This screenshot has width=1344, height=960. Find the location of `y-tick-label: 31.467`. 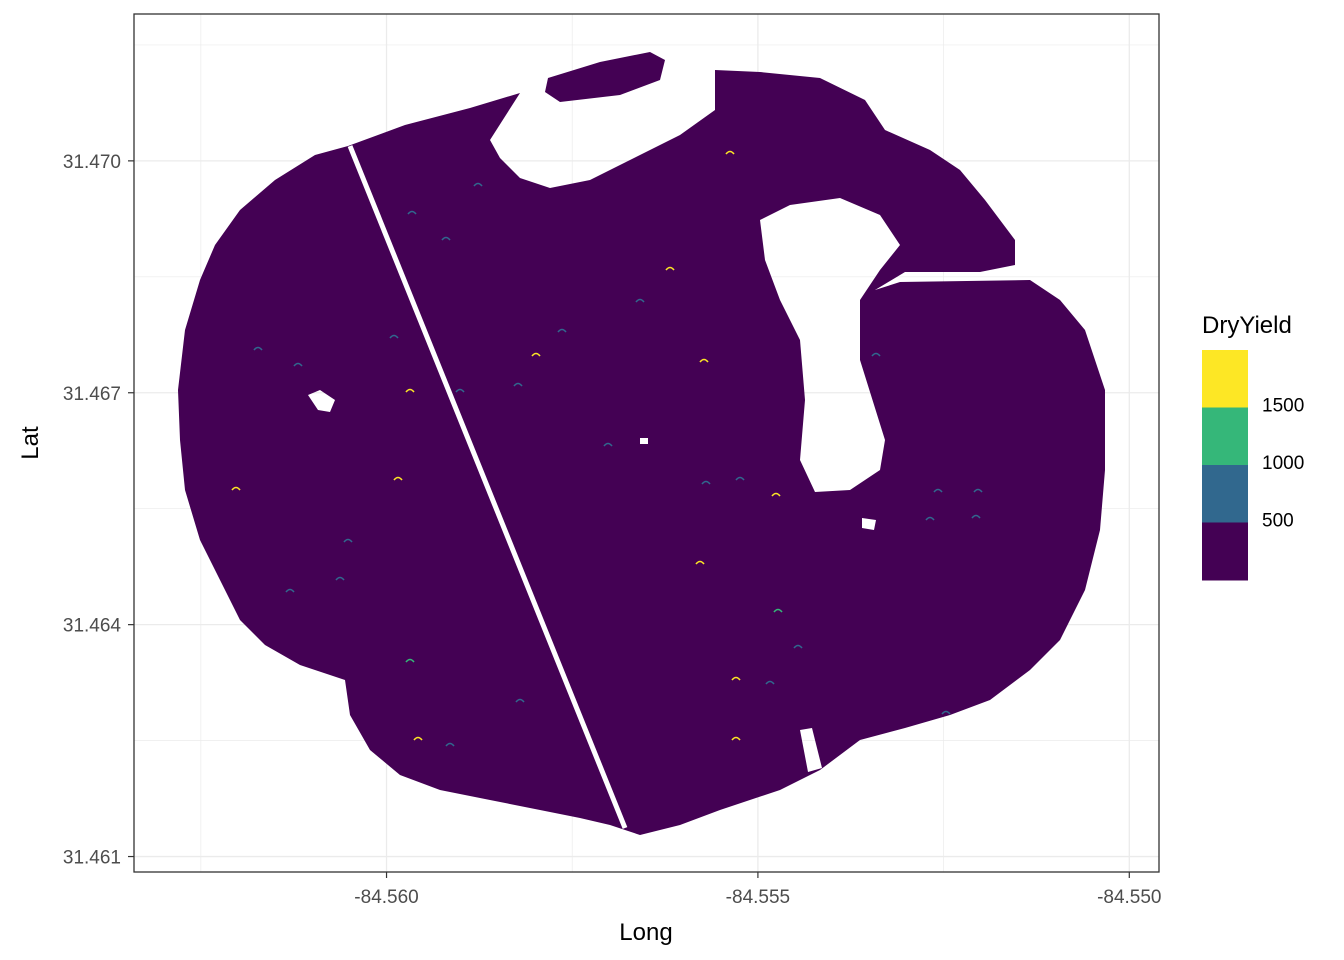

y-tick-label: 31.467 is located at coordinates (92, 394).